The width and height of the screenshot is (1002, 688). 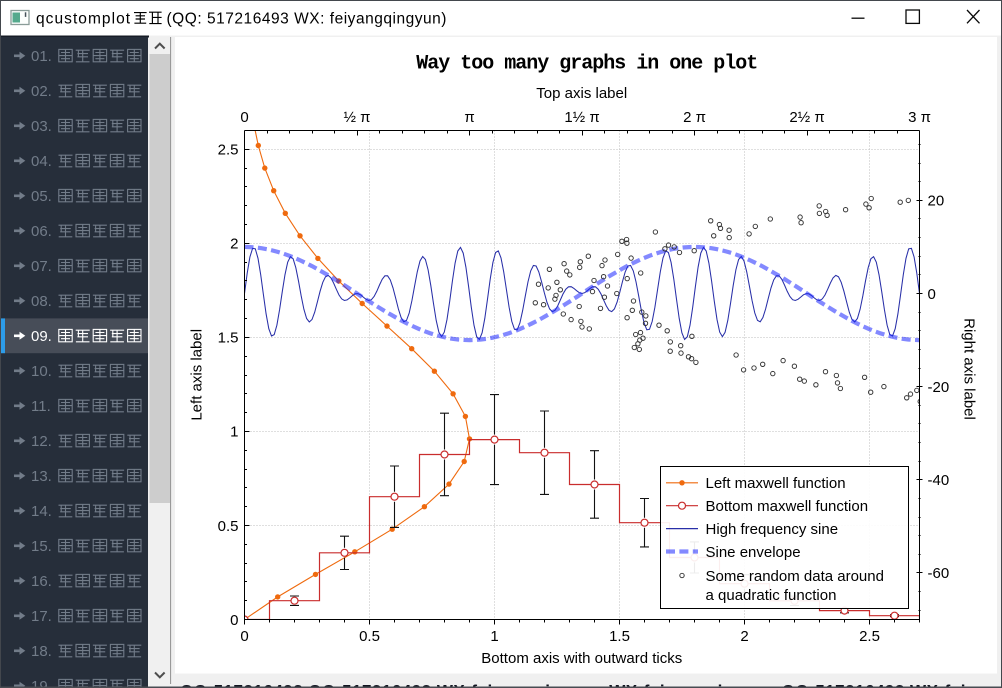 What do you see at coordinates (41, 406) in the screenshot?
I see `svg-text: 11.` at bounding box center [41, 406].